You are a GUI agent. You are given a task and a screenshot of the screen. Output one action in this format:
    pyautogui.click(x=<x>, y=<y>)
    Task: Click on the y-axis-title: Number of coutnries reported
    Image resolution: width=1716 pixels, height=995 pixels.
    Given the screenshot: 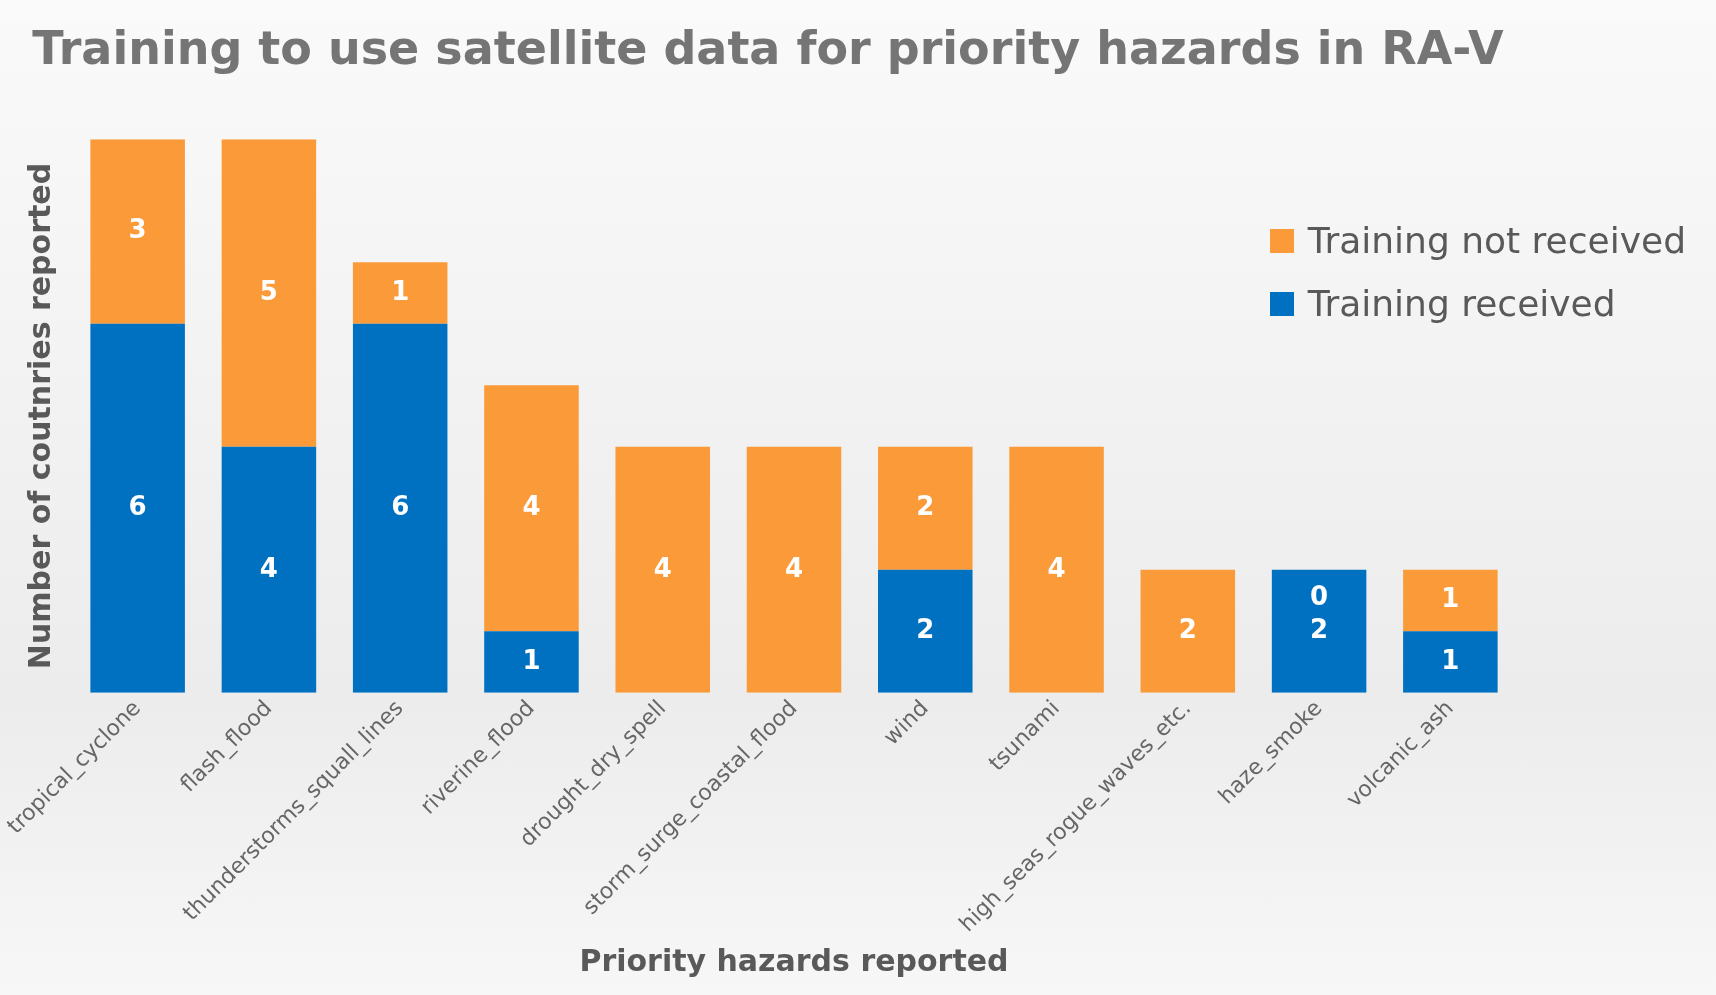 What is the action you would take?
    pyautogui.click(x=39, y=416)
    